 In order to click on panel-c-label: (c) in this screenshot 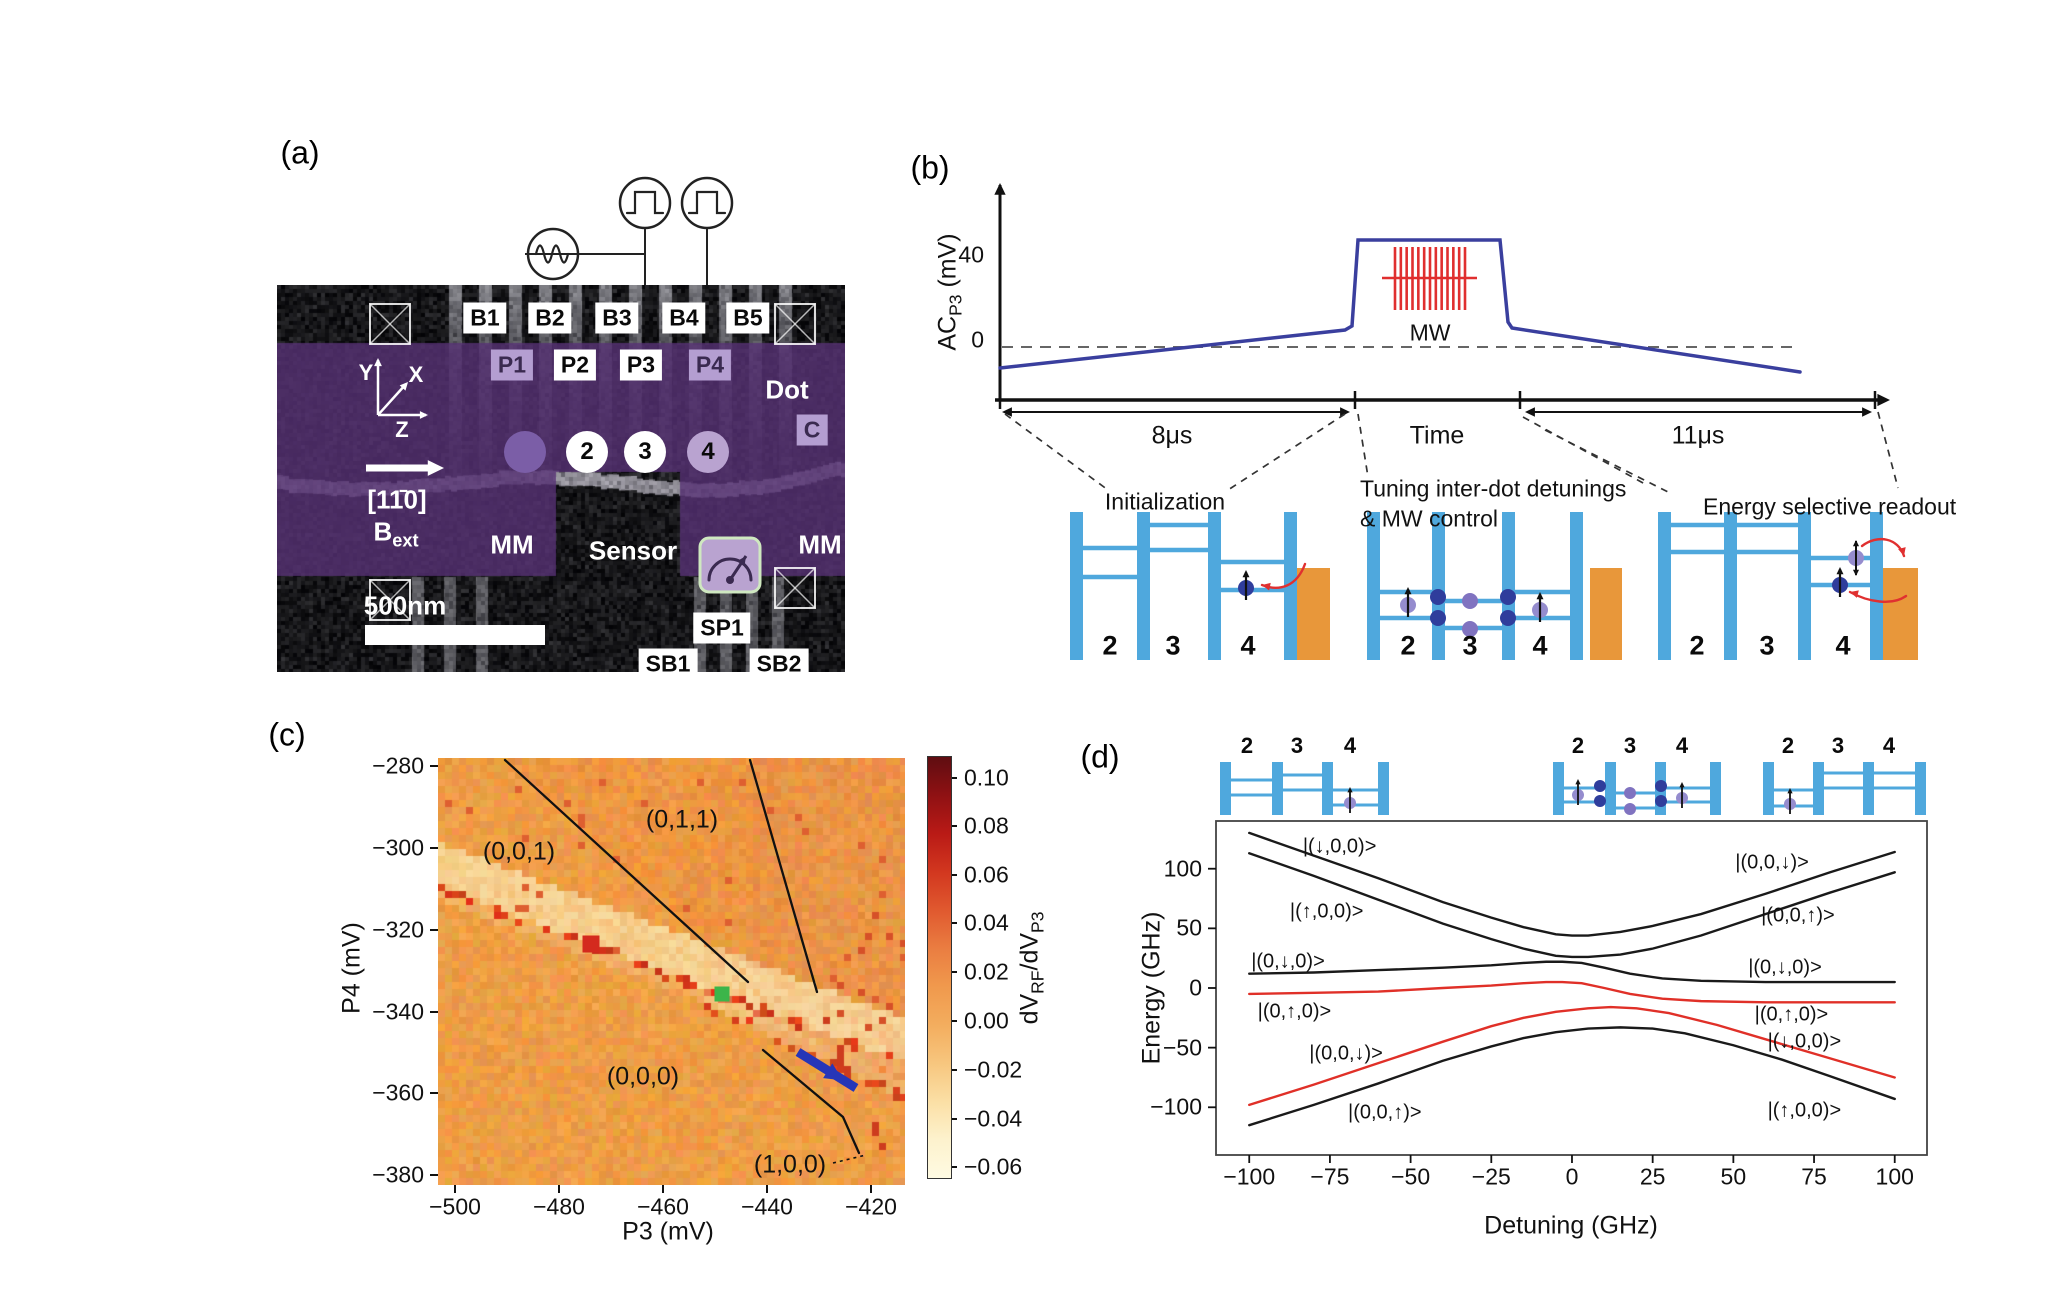, I will do `click(287, 734)`.